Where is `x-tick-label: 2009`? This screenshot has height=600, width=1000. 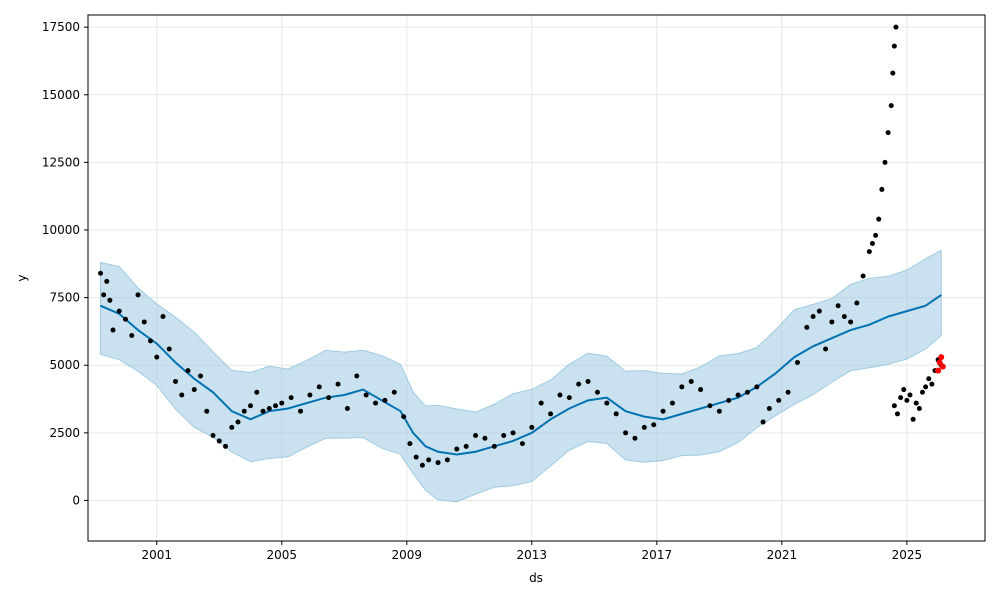
x-tick-label: 2009 is located at coordinates (407, 555).